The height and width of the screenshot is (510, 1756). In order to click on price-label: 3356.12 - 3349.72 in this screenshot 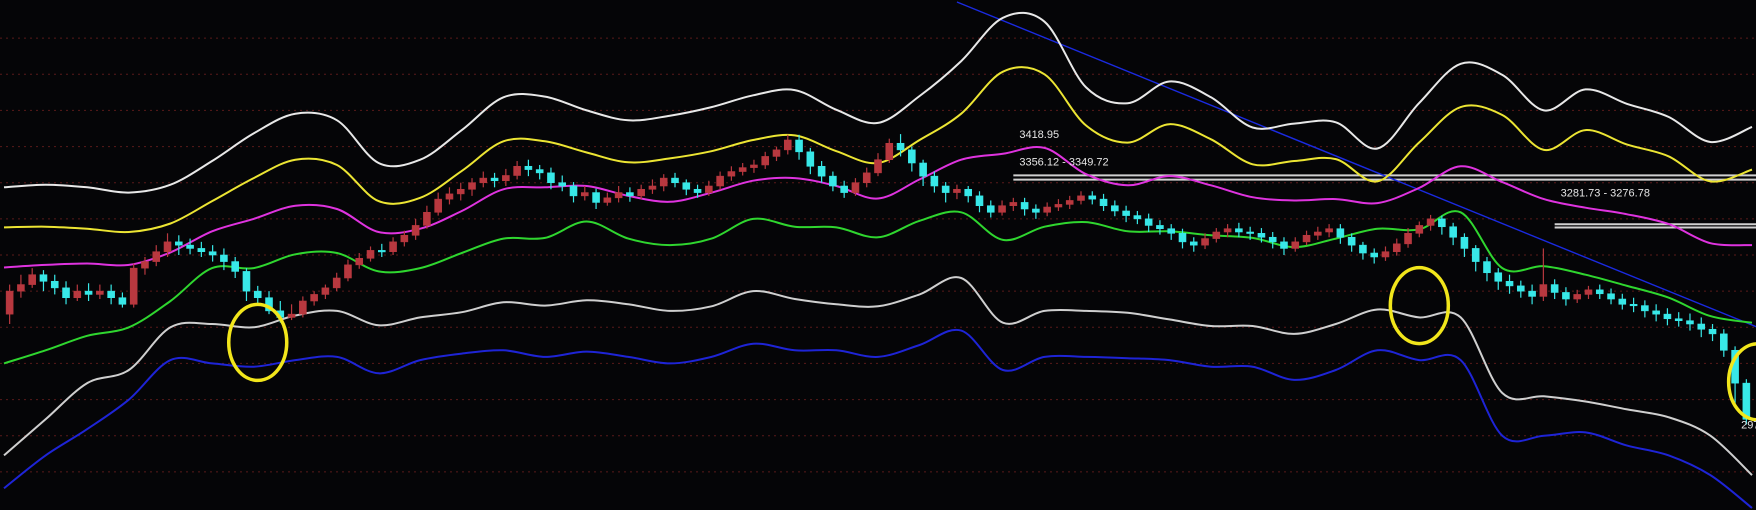, I will do `click(1063, 163)`.